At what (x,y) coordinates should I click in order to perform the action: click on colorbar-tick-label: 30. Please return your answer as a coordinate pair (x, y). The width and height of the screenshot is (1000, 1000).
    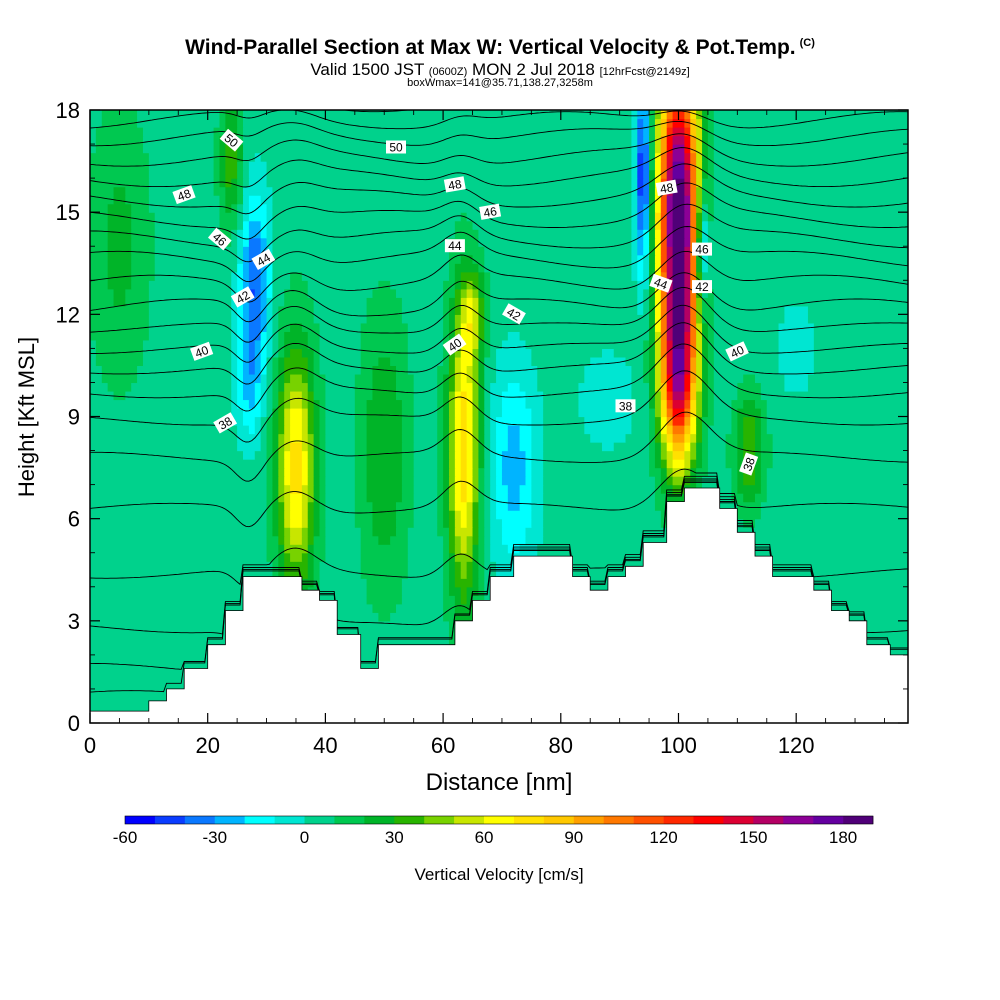
    Looking at the image, I should click on (394, 837).